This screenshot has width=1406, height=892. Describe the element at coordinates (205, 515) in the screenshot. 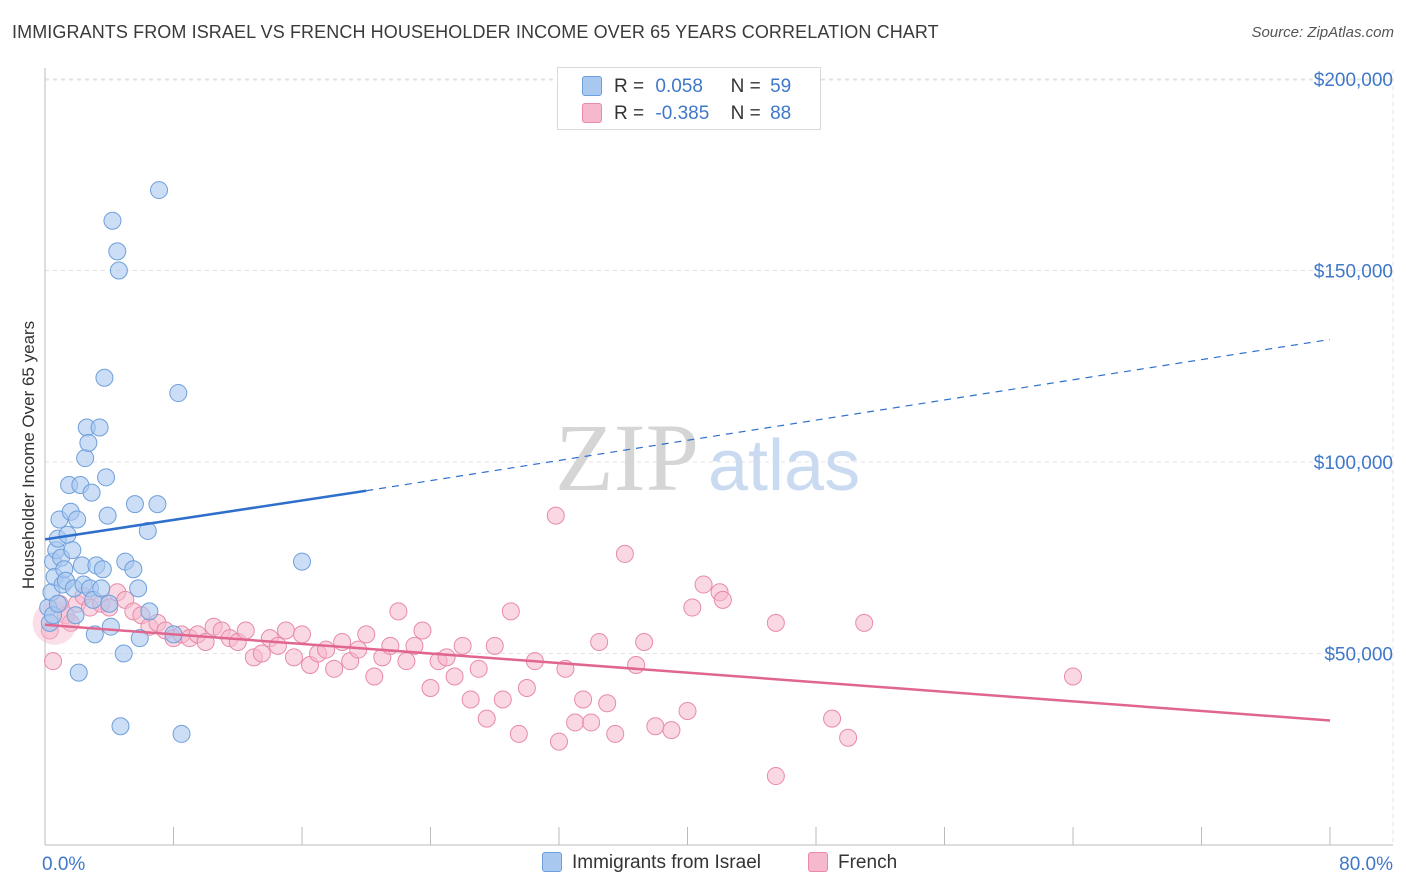

I see `trend-line-israel` at that location.